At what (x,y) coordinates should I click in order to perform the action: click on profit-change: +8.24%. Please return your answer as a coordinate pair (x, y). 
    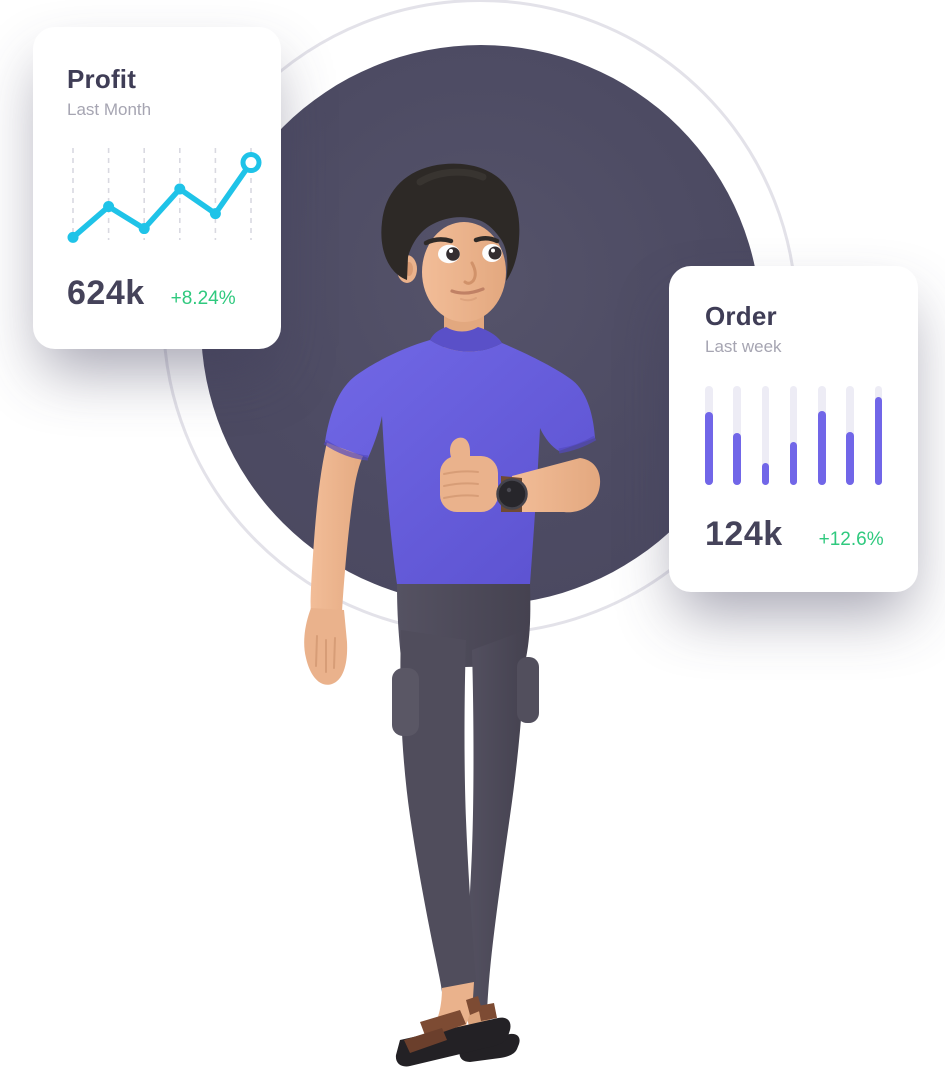
    Looking at the image, I should click on (203, 298).